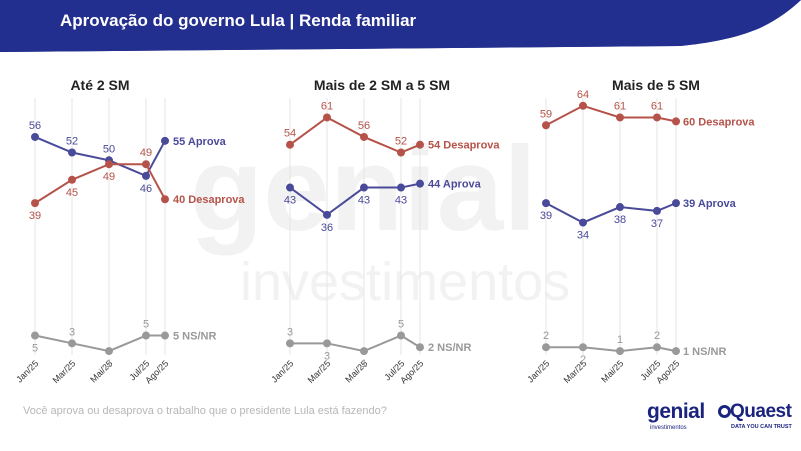 The height and width of the screenshot is (451, 801). Describe the element at coordinates (200, 142) in the screenshot. I see `series-end-label: 55 Aprova` at that location.